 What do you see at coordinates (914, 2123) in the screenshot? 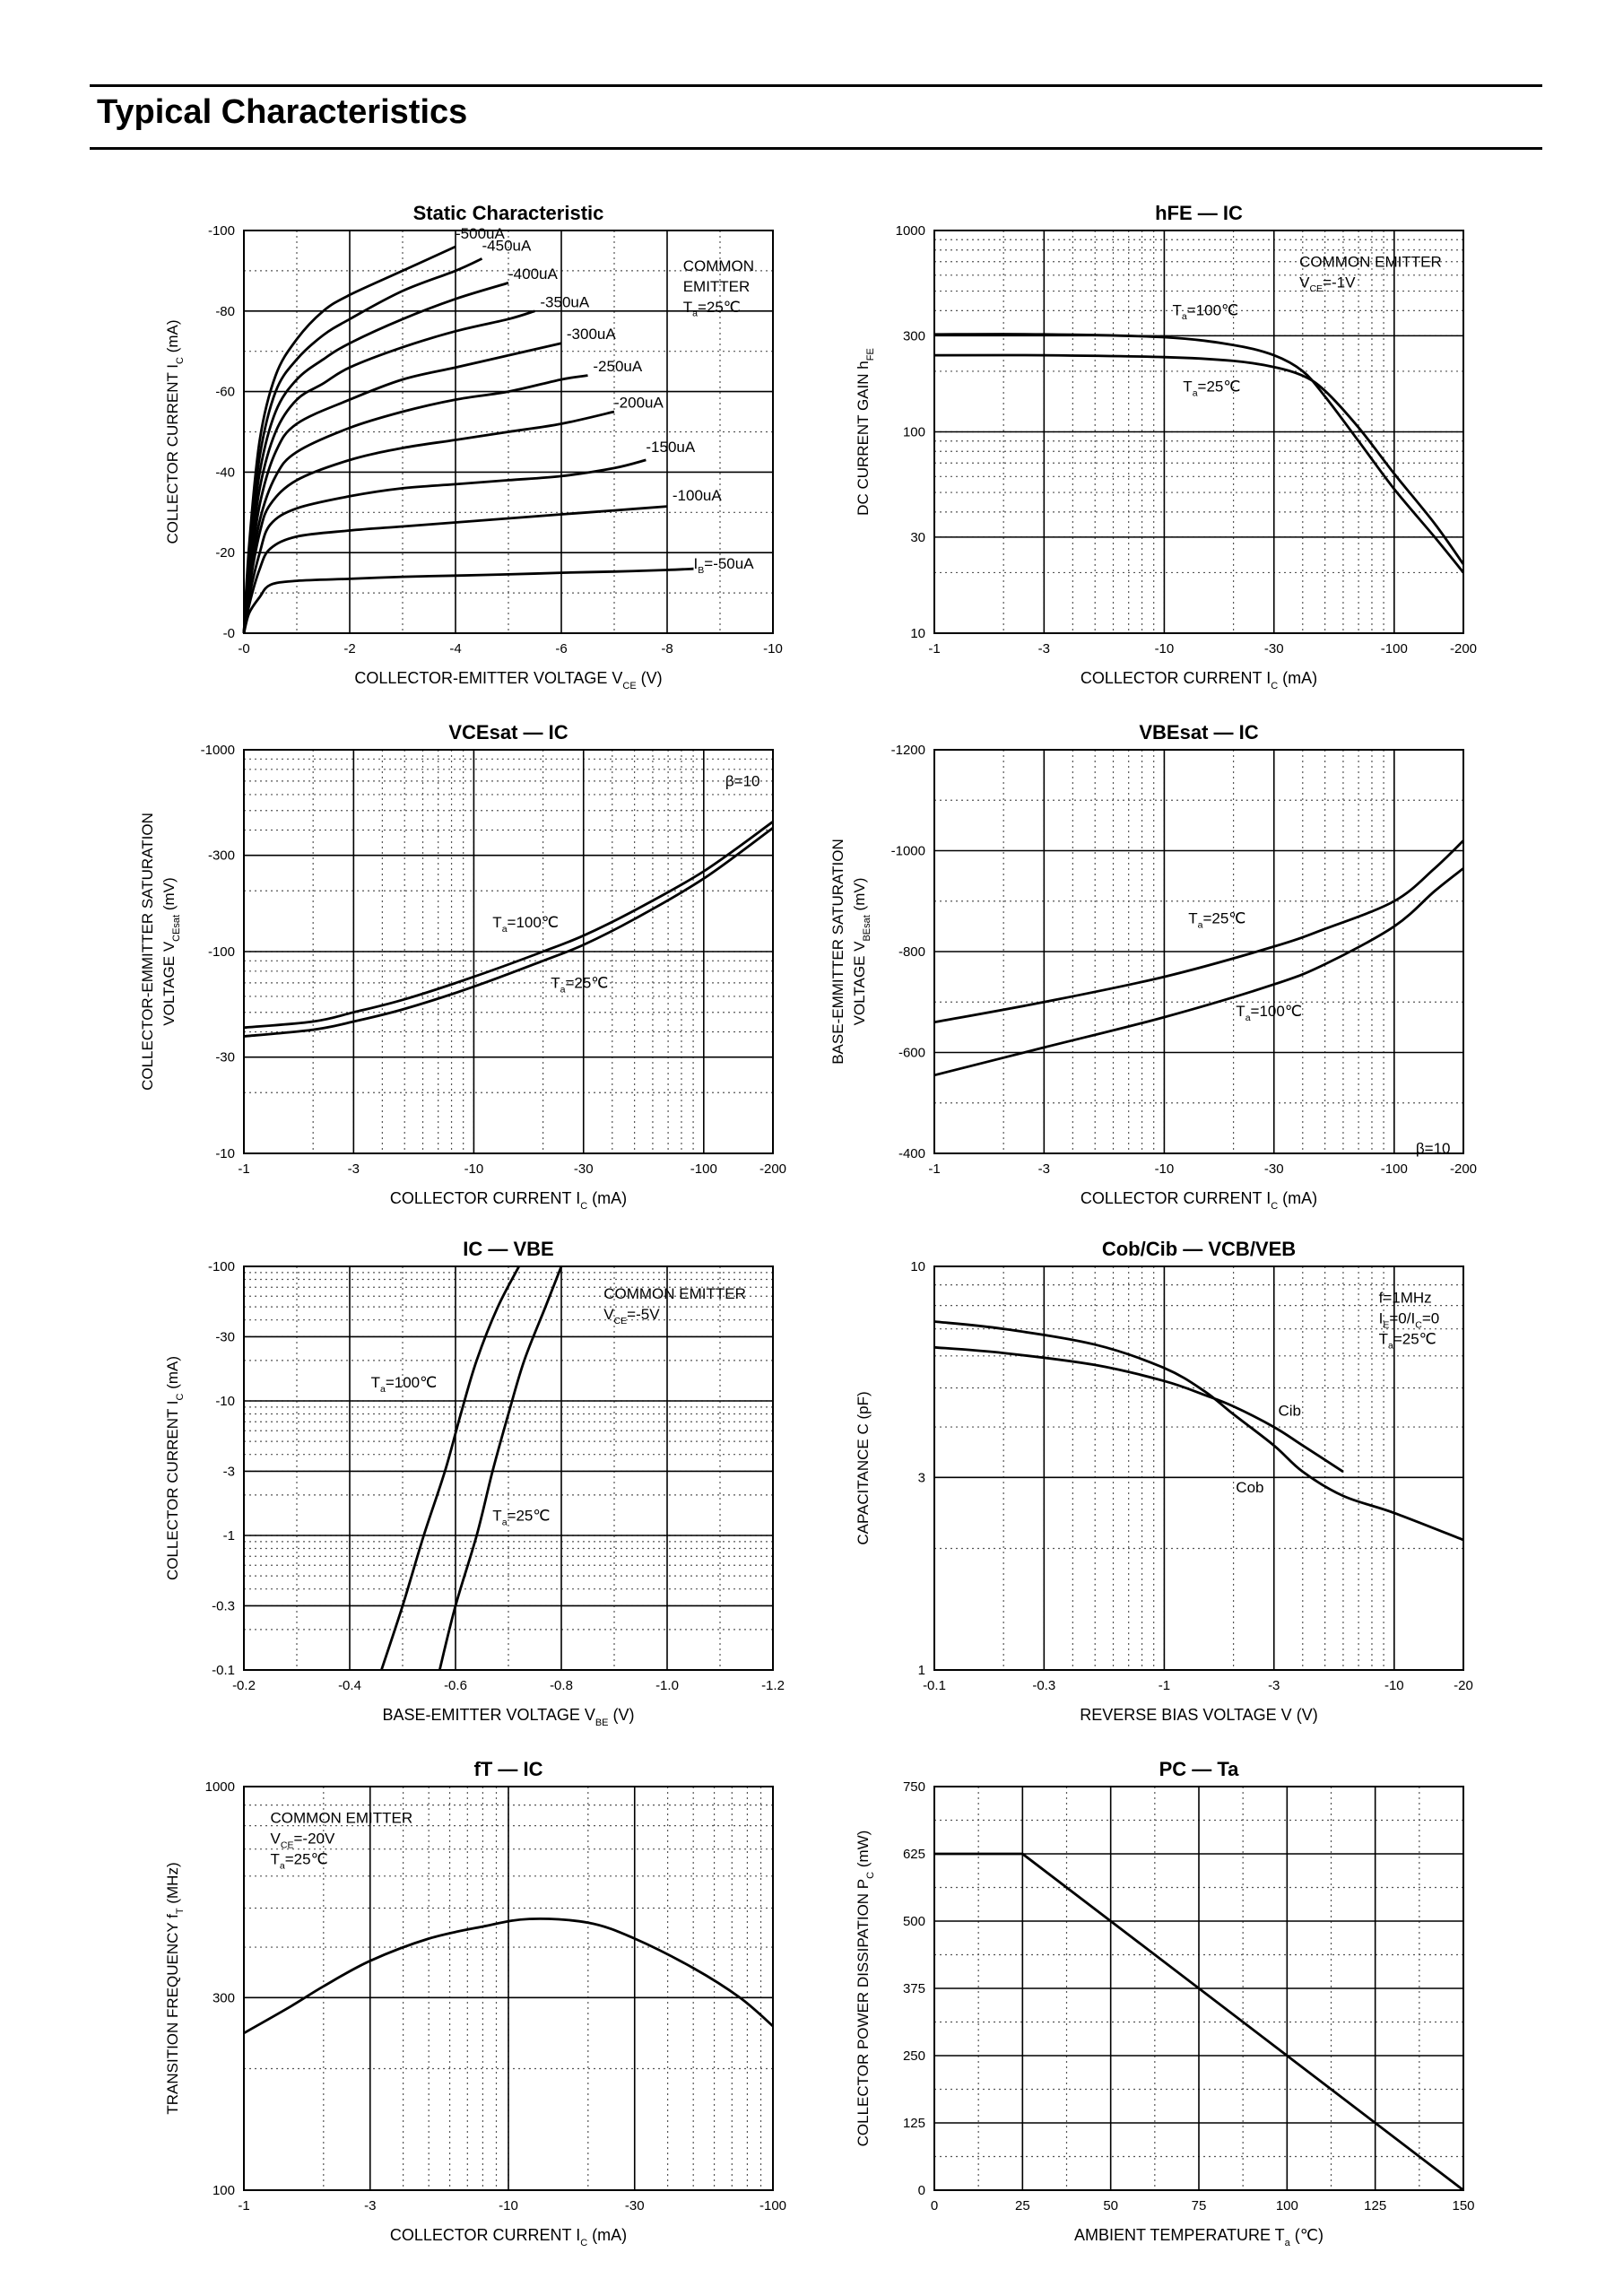
I see `y-tick-label: 125` at bounding box center [914, 2123].